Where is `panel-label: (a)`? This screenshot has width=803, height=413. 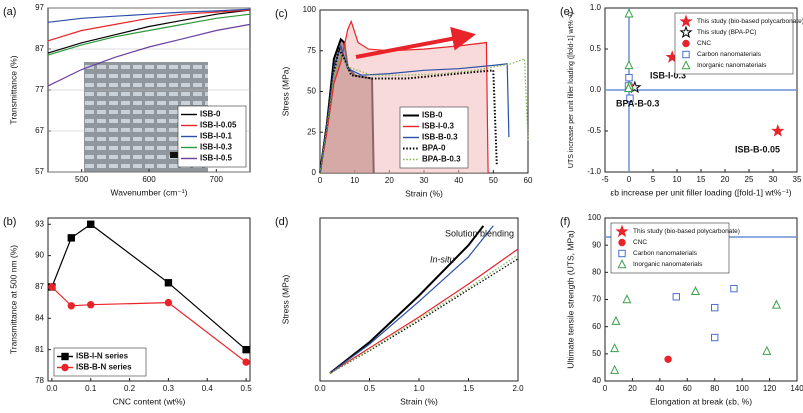
panel-label: (a) is located at coordinates (9, 12).